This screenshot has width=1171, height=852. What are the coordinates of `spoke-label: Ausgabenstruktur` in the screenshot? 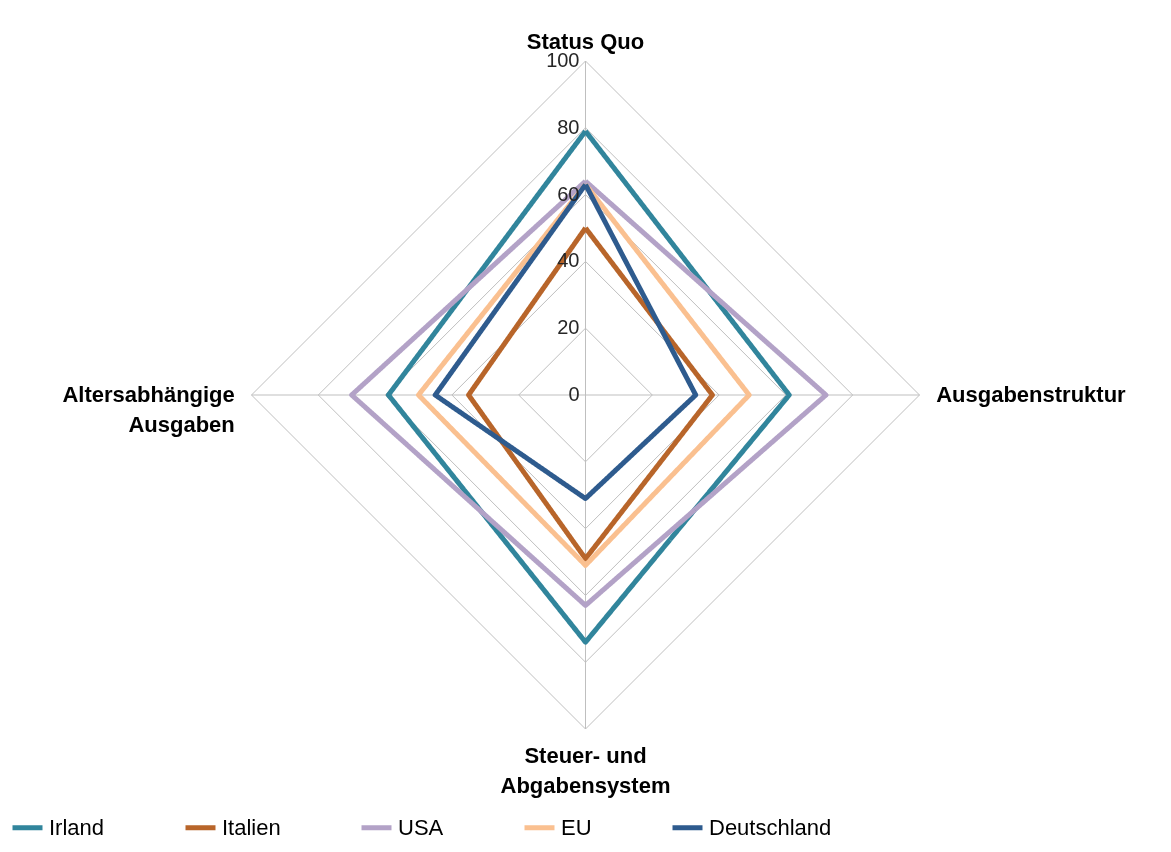 It's located at (1031, 394).